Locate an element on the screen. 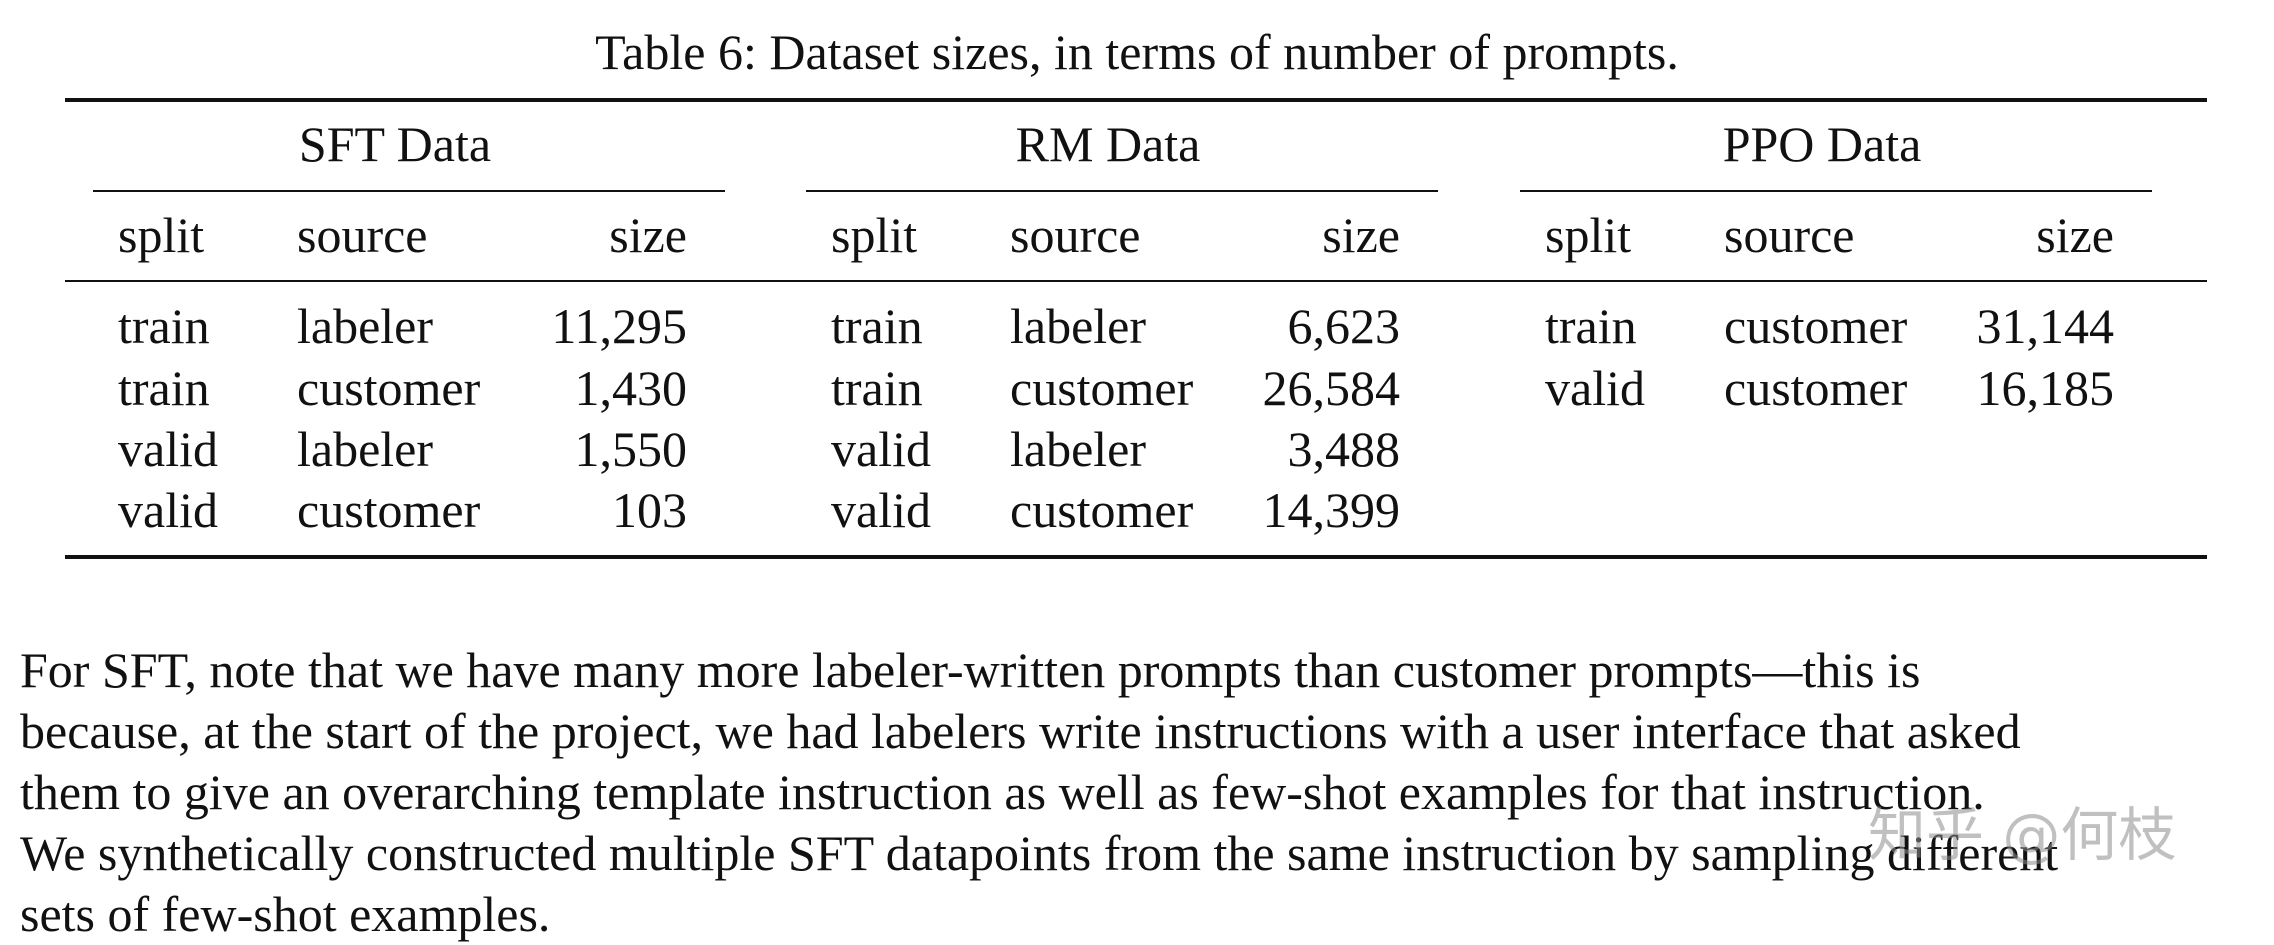 The height and width of the screenshot is (945, 2274). cell-size: 26,584 is located at coordinates (1331, 388).